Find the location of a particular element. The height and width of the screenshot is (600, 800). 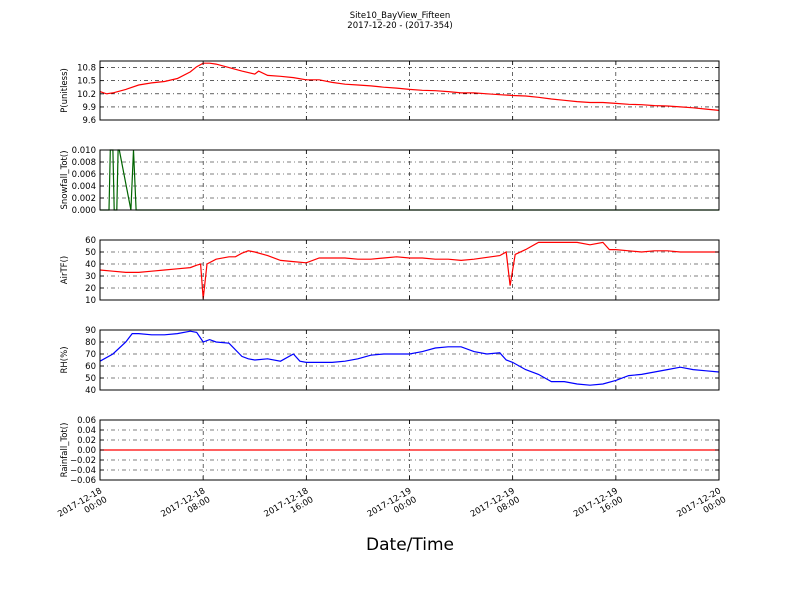

y-axis-label-1: P(unitless) is located at coordinates (65, 90).